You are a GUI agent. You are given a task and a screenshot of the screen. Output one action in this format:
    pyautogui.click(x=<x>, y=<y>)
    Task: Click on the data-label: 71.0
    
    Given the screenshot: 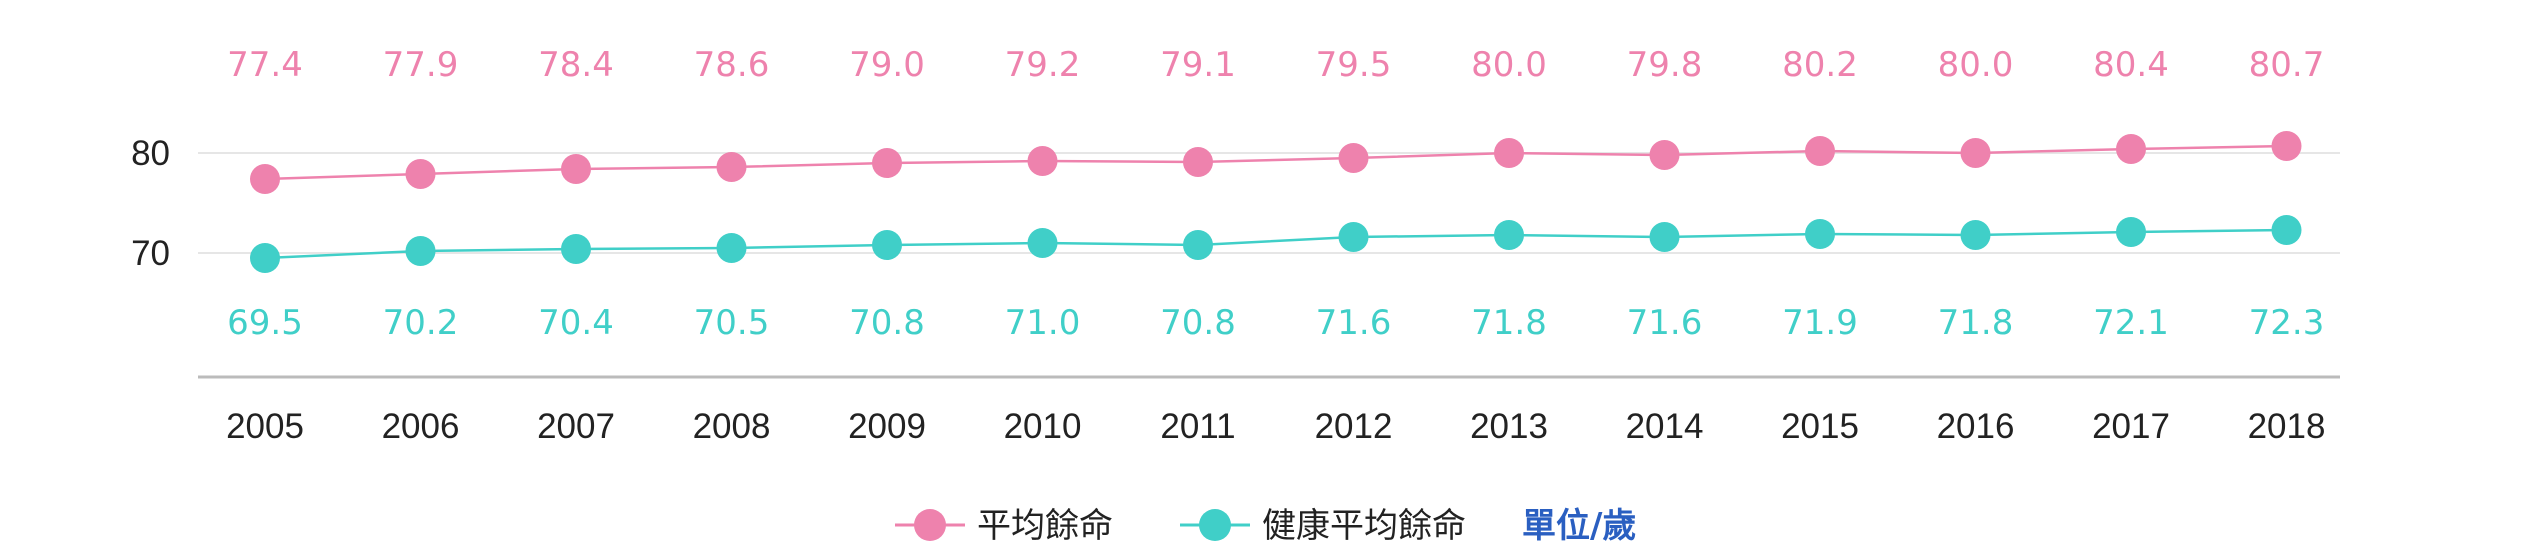 What is the action you would take?
    pyautogui.click(x=1043, y=323)
    